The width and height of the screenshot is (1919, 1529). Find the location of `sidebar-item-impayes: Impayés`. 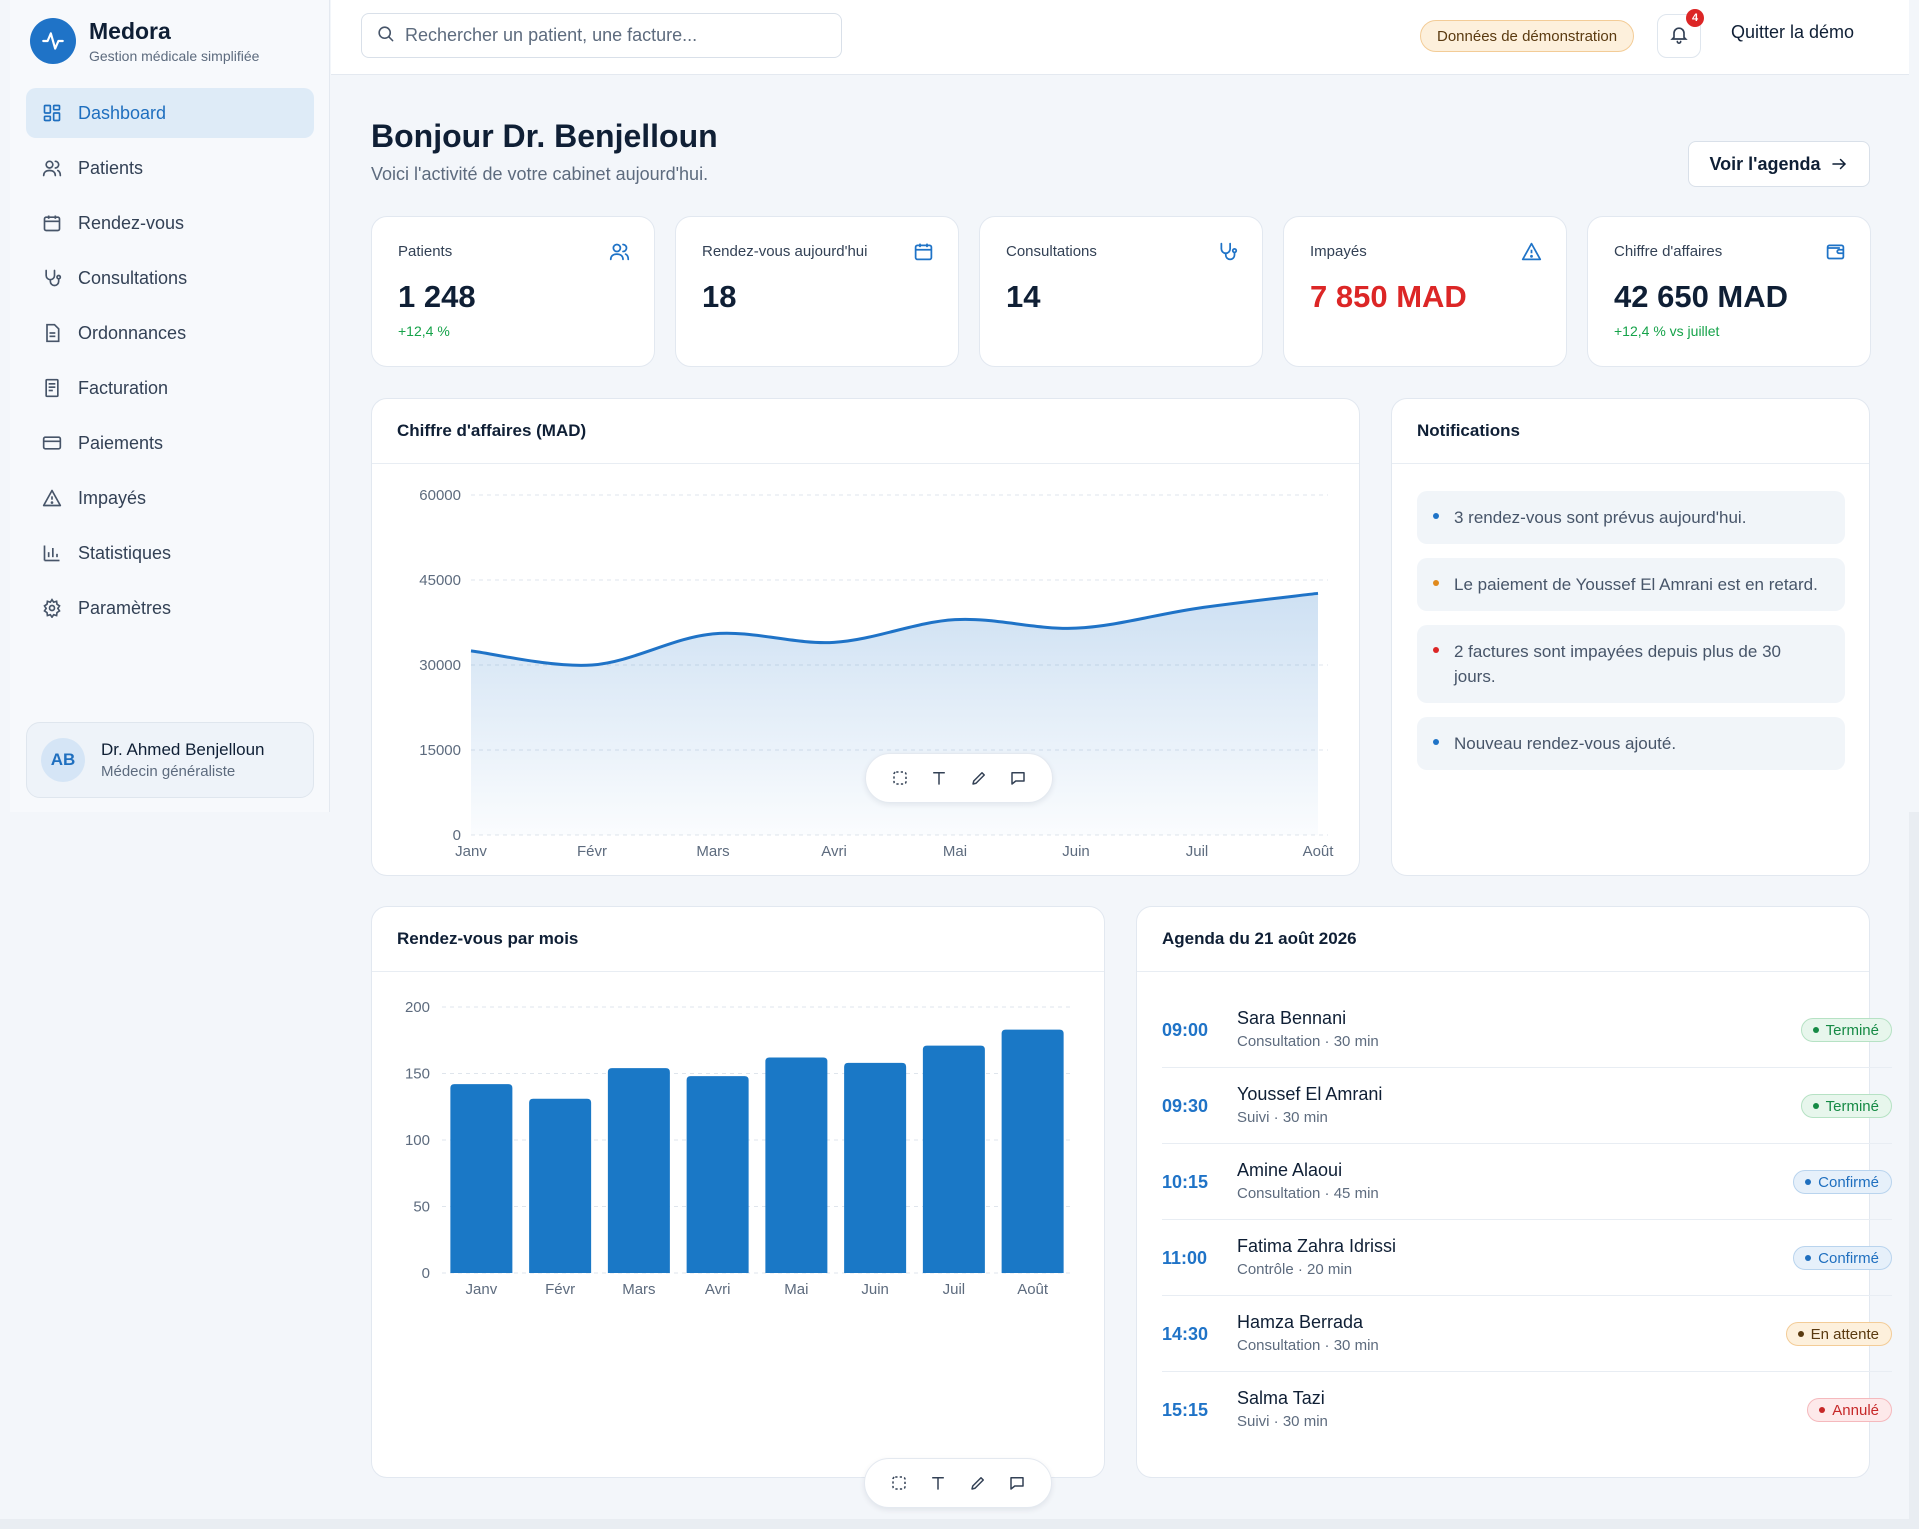

sidebar-item-impayes: Impayés is located at coordinates (170, 498).